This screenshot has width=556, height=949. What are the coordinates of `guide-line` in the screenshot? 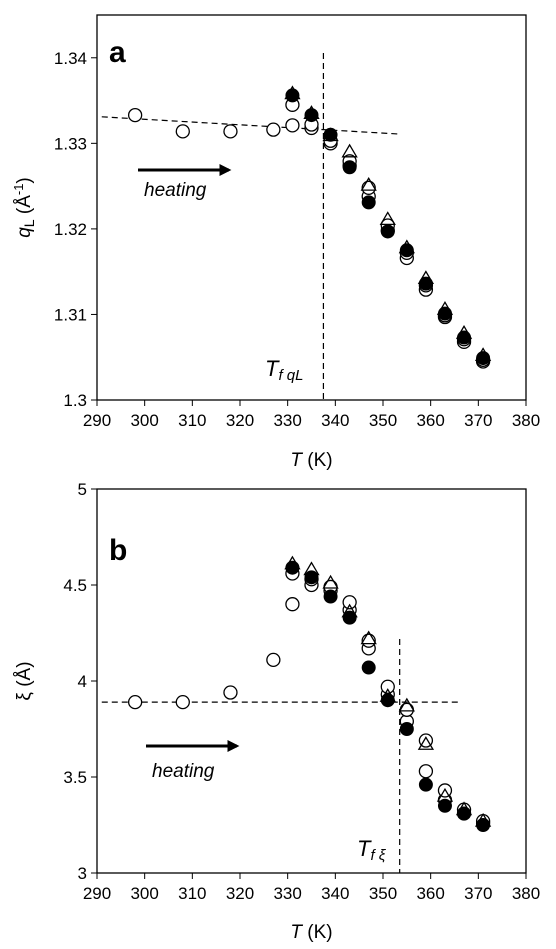 It's located at (249, 125).